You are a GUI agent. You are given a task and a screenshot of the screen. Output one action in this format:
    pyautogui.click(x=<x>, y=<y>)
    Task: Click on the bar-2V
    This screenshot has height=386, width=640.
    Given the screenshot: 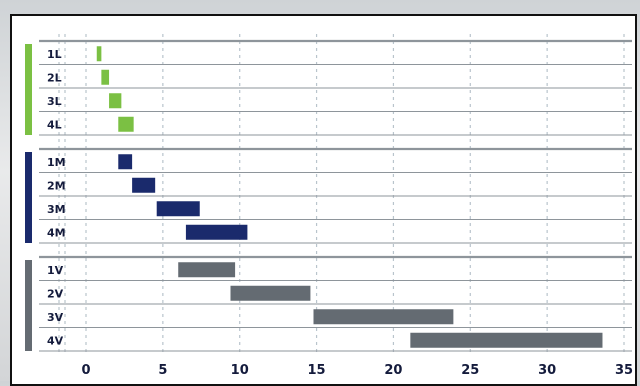 What is the action you would take?
    pyautogui.click(x=270, y=293)
    